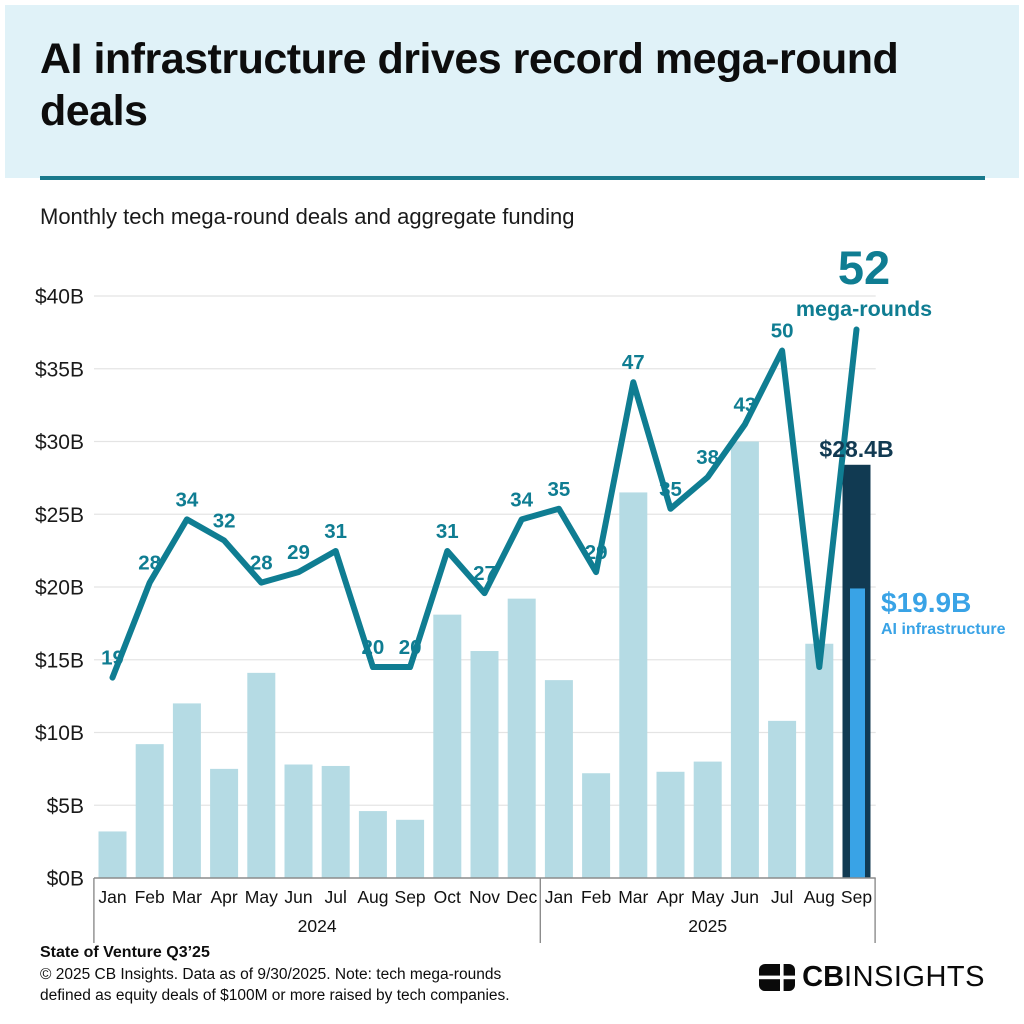 The width and height of the screenshot is (1024, 1024). I want to click on y-axis-tick-label: $15B, so click(59, 660).